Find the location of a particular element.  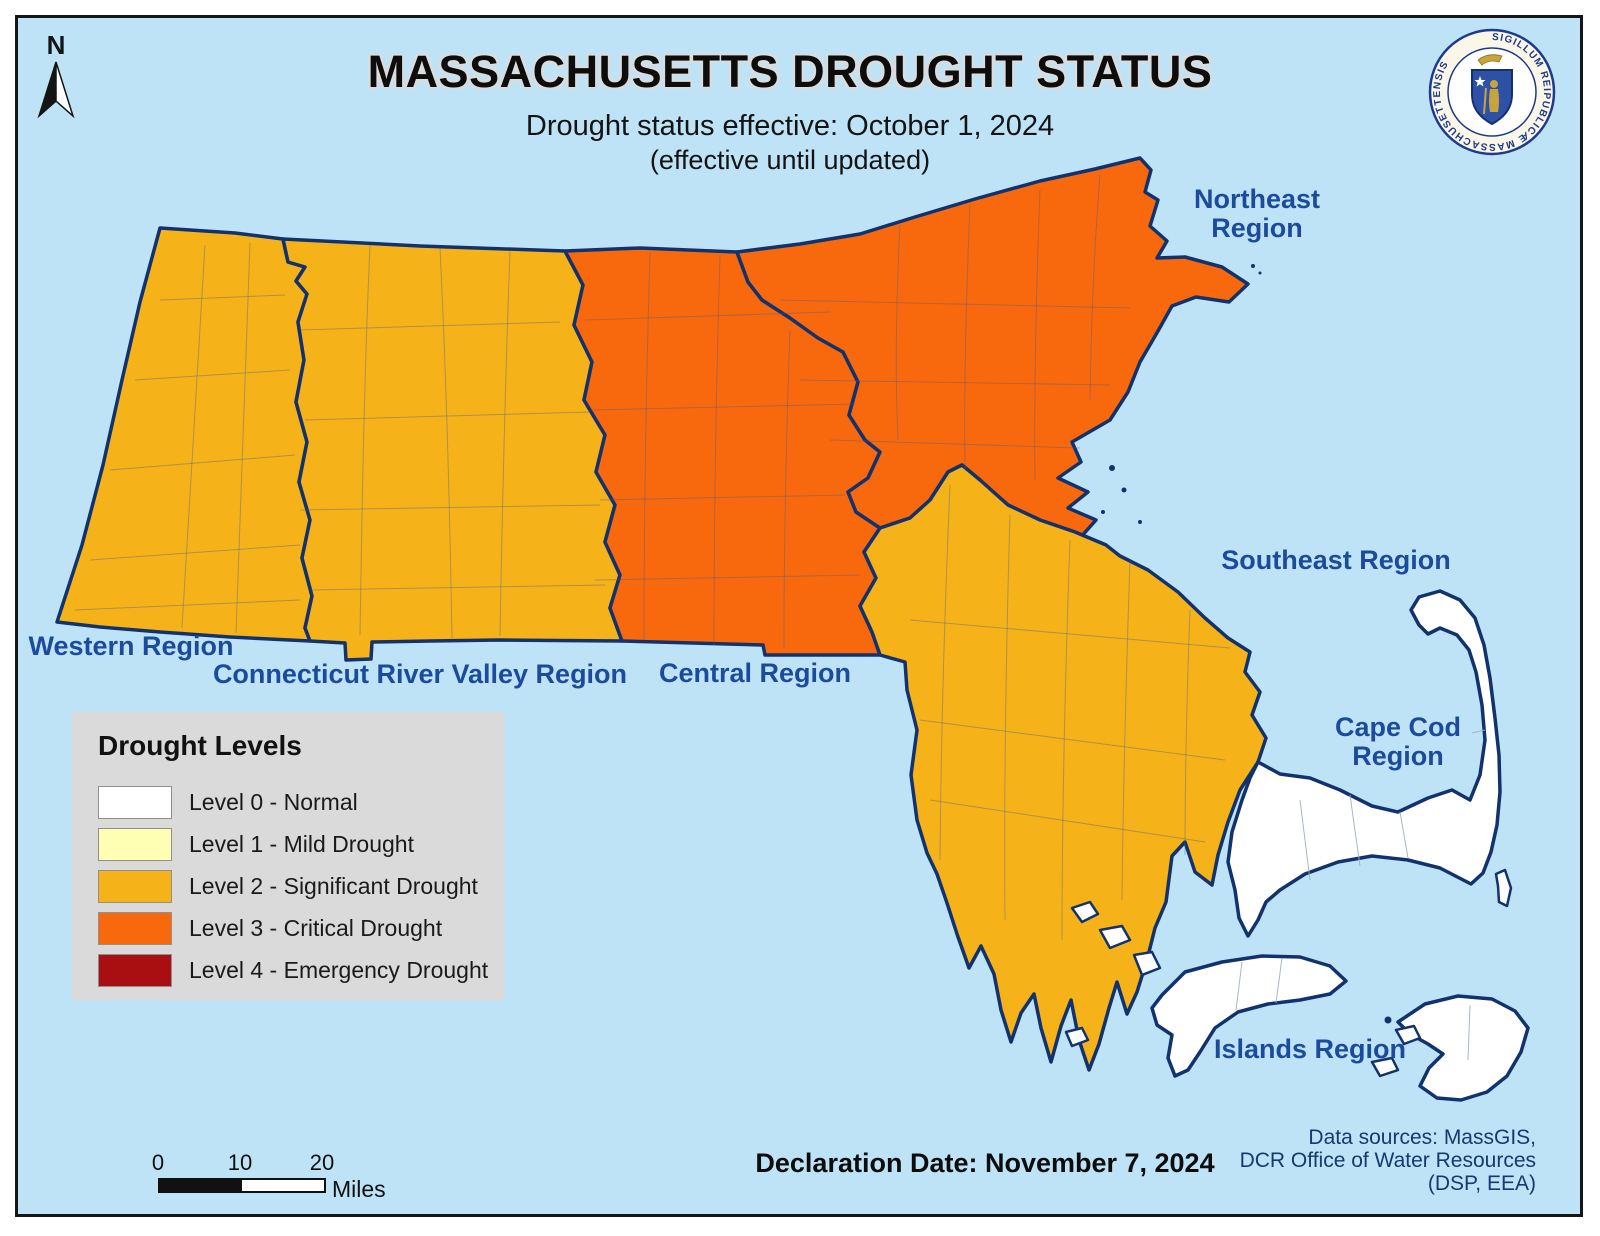

region-northeast is located at coordinates (992, 351).